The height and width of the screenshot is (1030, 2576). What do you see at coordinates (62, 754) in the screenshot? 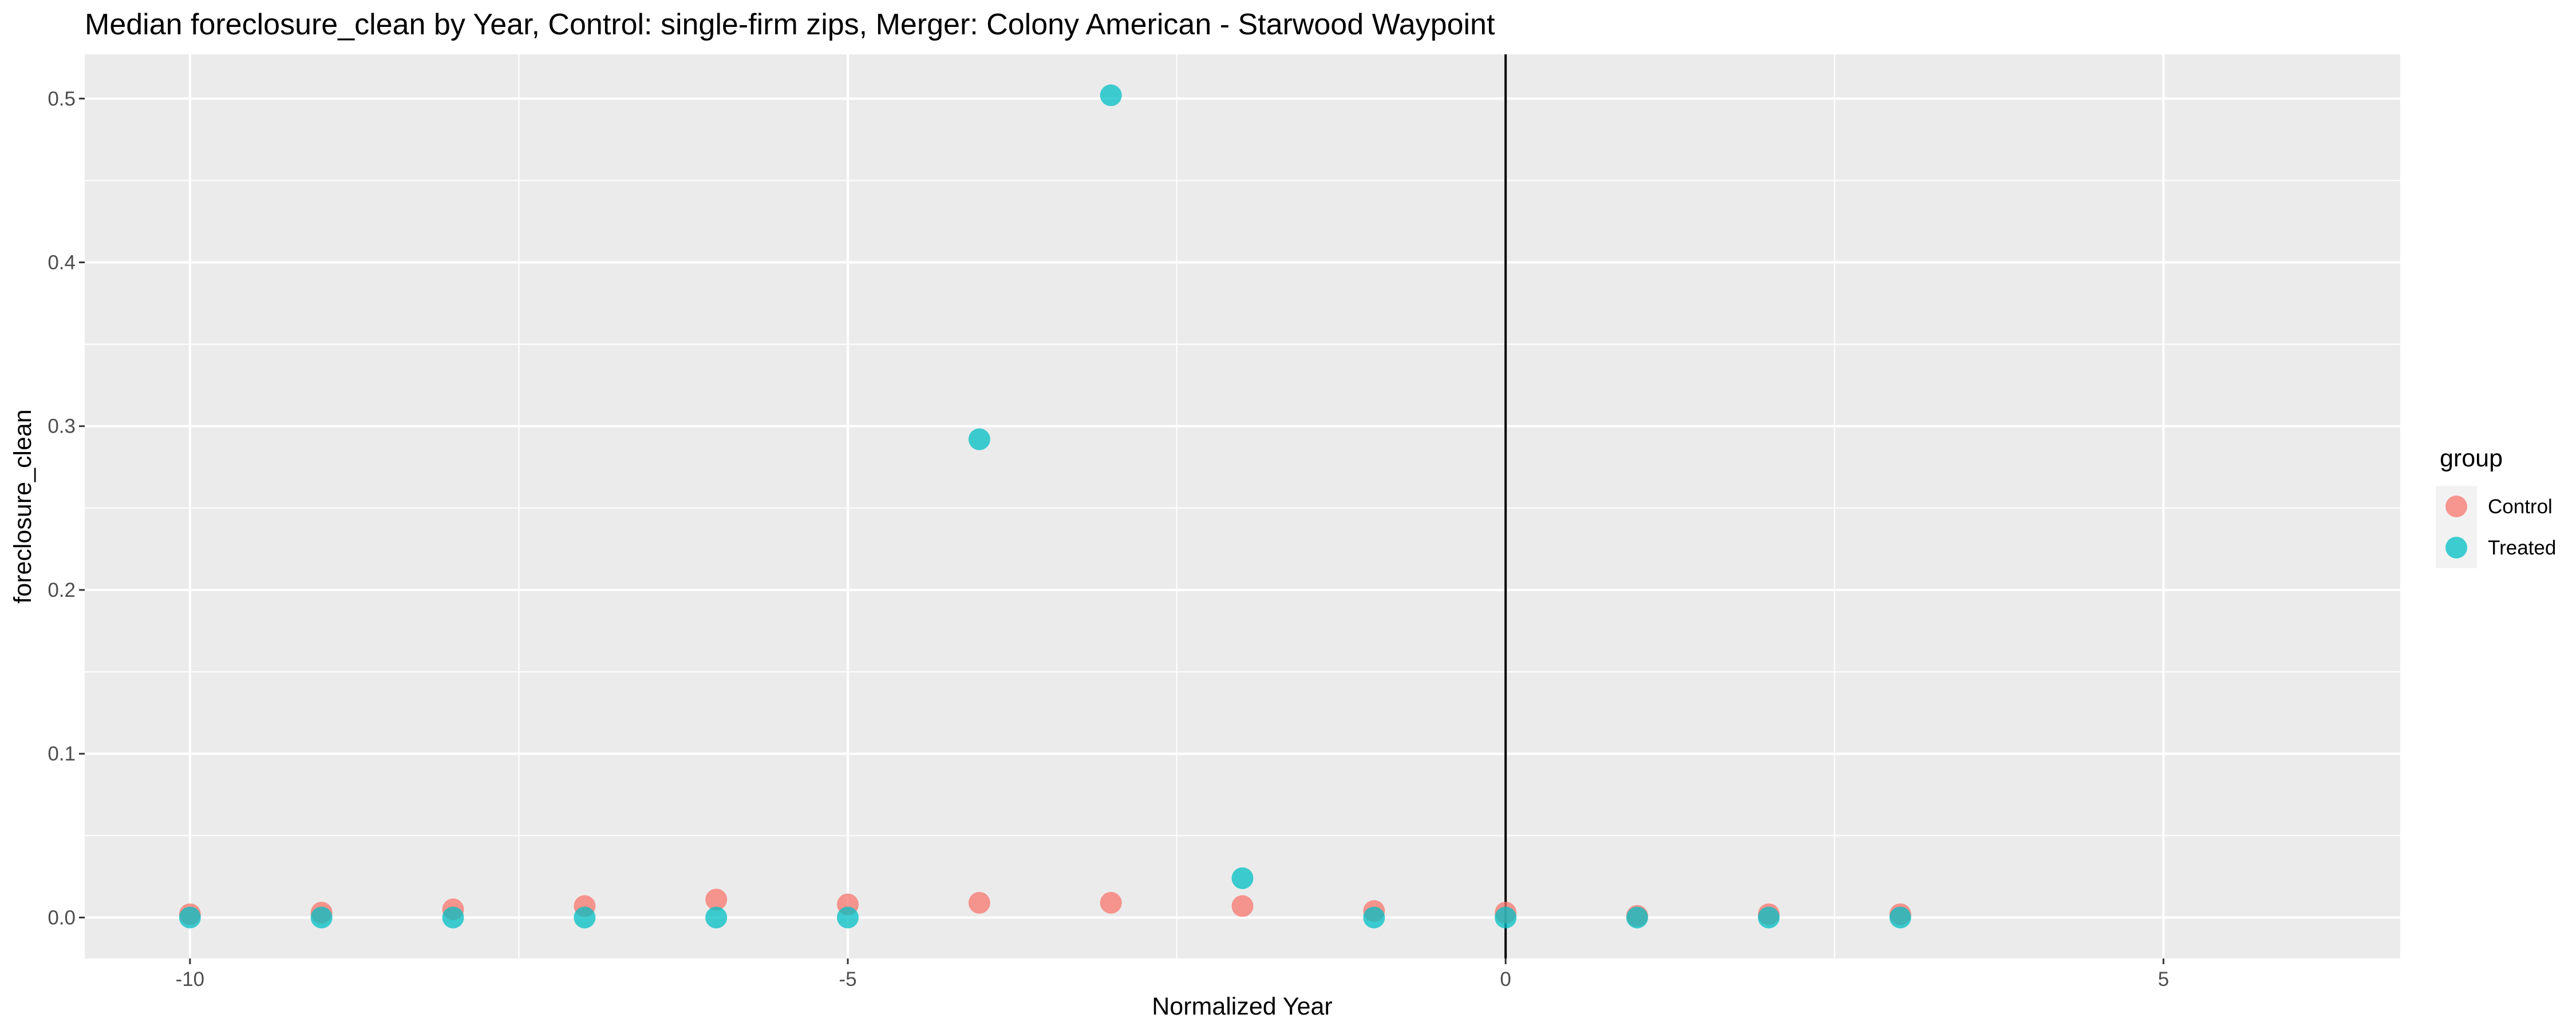
I see `y-tick-label: 0.1` at bounding box center [62, 754].